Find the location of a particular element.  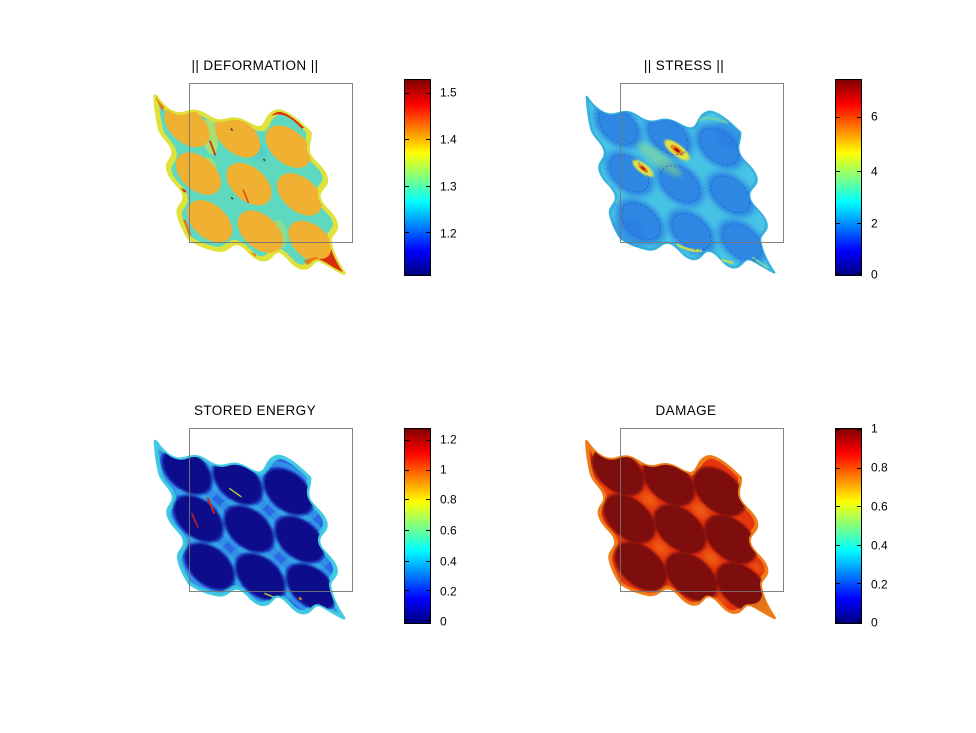

subplot-deformation-field is located at coordinates (248, 181).